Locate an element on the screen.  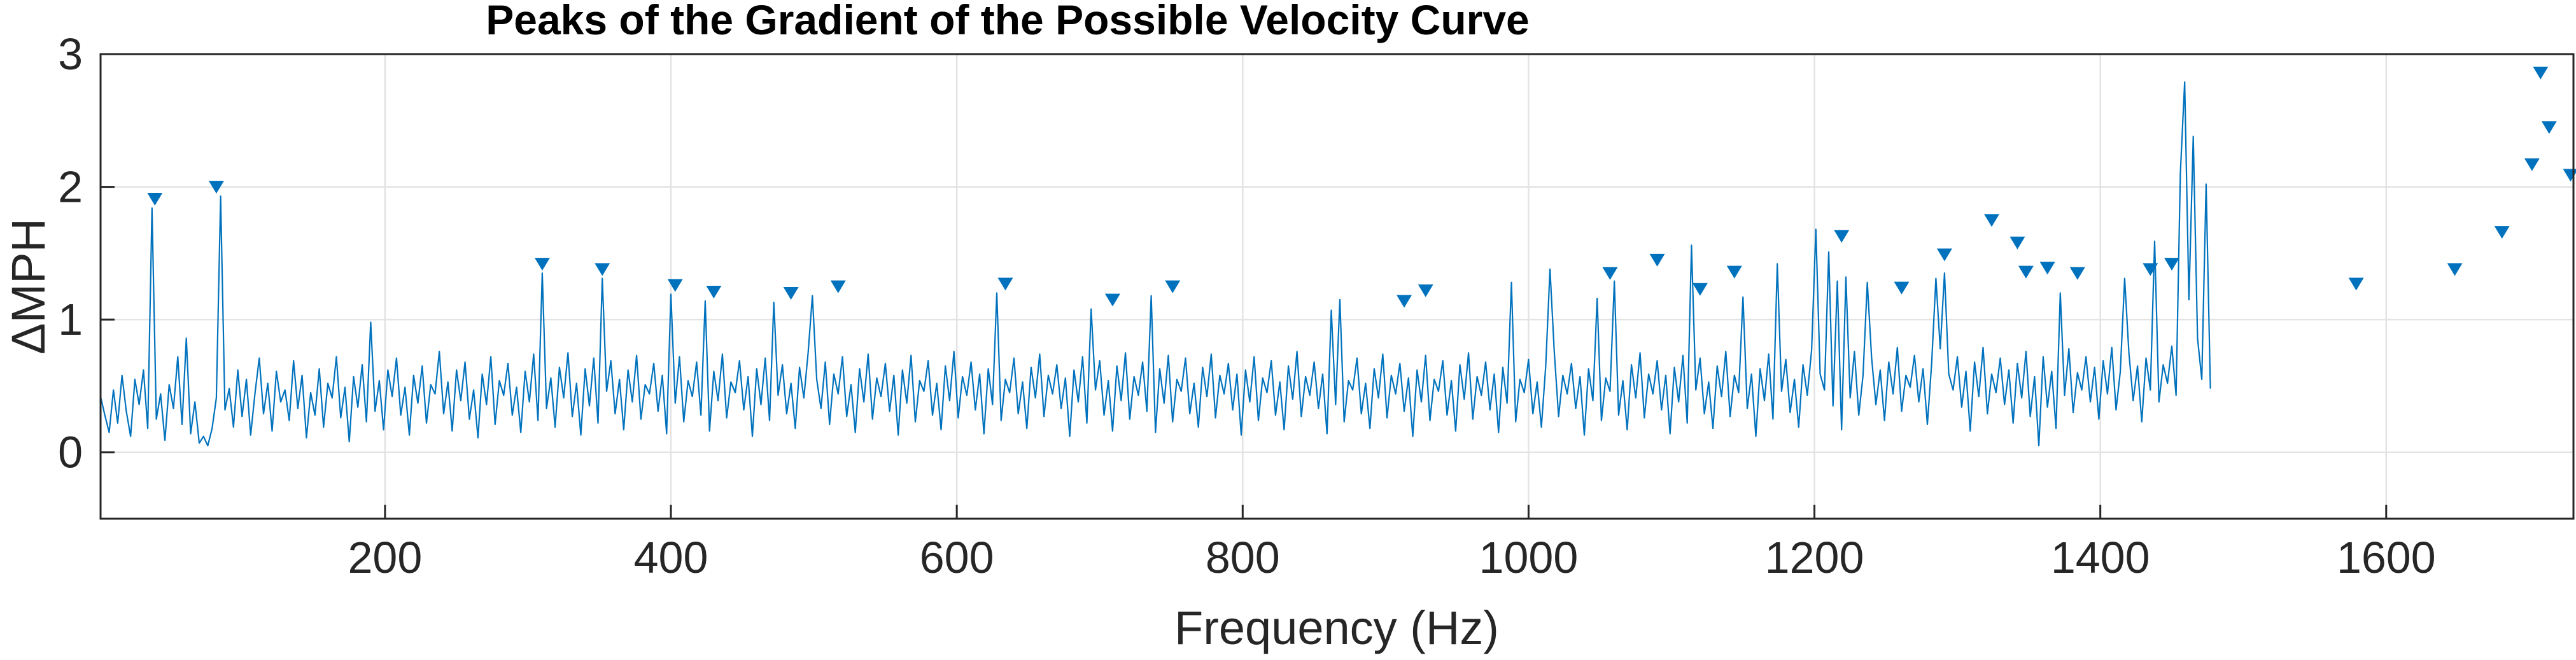
x-tick-label: 800 is located at coordinates (1243, 558).